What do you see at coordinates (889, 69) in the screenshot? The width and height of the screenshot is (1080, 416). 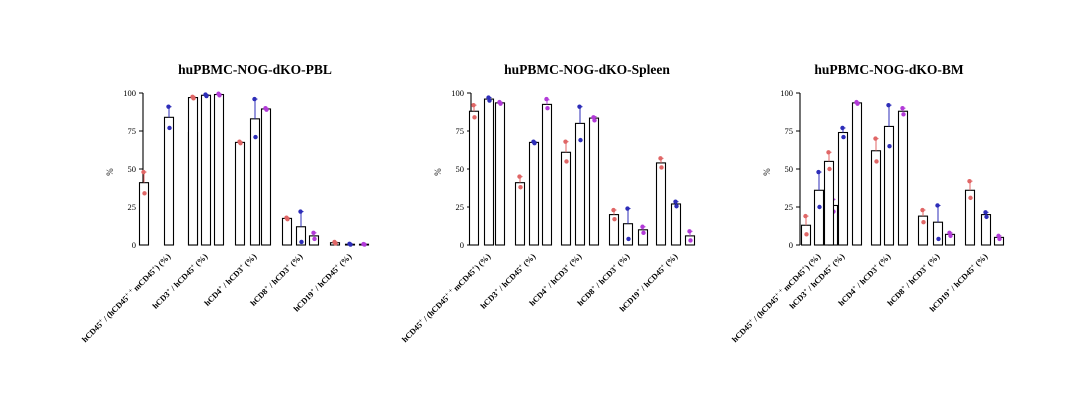 I see `chart-title: huPBMC-NOG-dKO-BM` at bounding box center [889, 69].